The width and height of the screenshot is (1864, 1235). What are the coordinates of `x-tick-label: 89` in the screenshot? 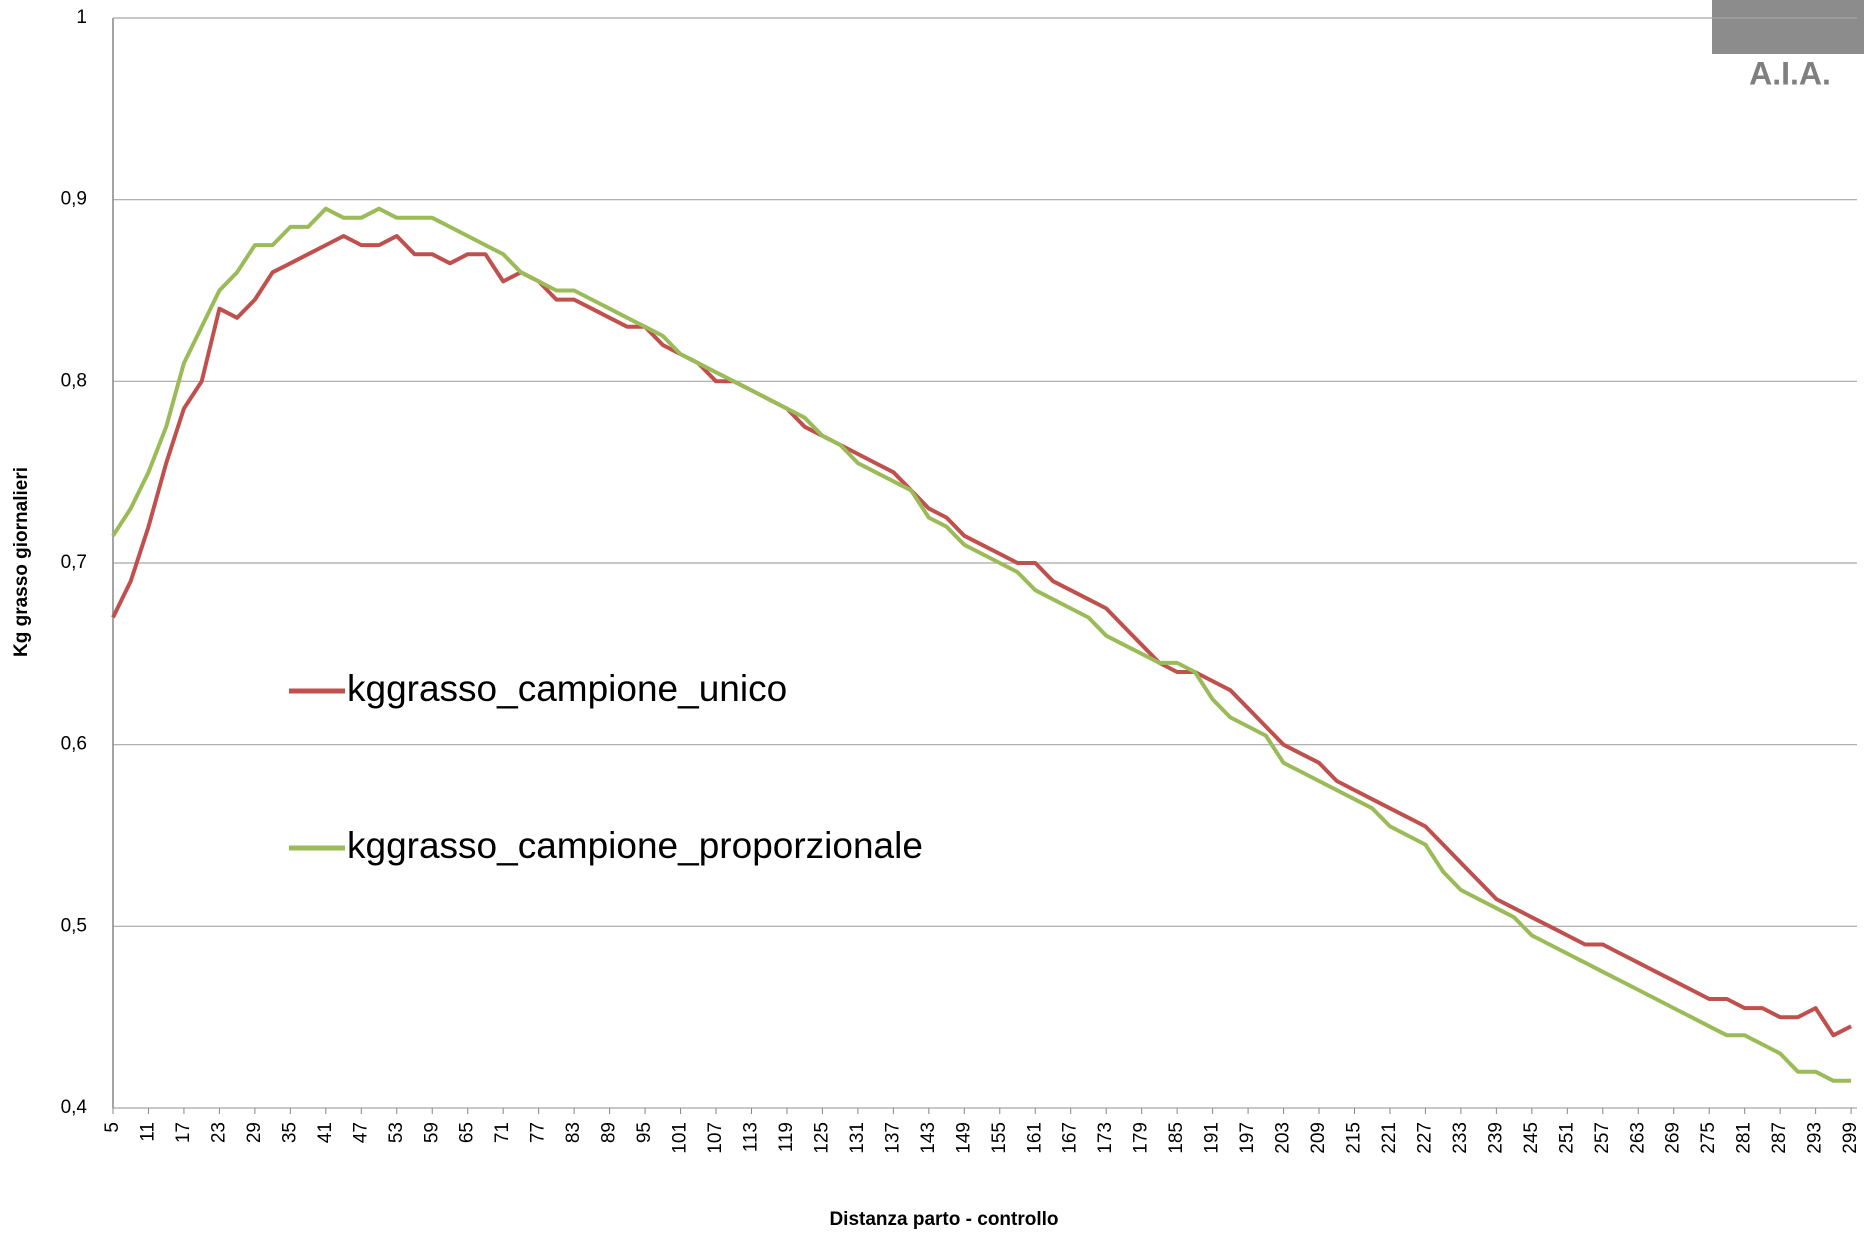 It's located at (609, 1132).